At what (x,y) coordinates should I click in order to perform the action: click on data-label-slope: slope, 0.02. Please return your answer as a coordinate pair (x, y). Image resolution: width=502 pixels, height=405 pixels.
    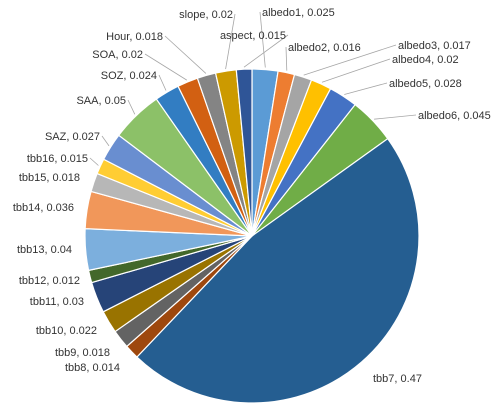
    Looking at the image, I should click on (206, 15).